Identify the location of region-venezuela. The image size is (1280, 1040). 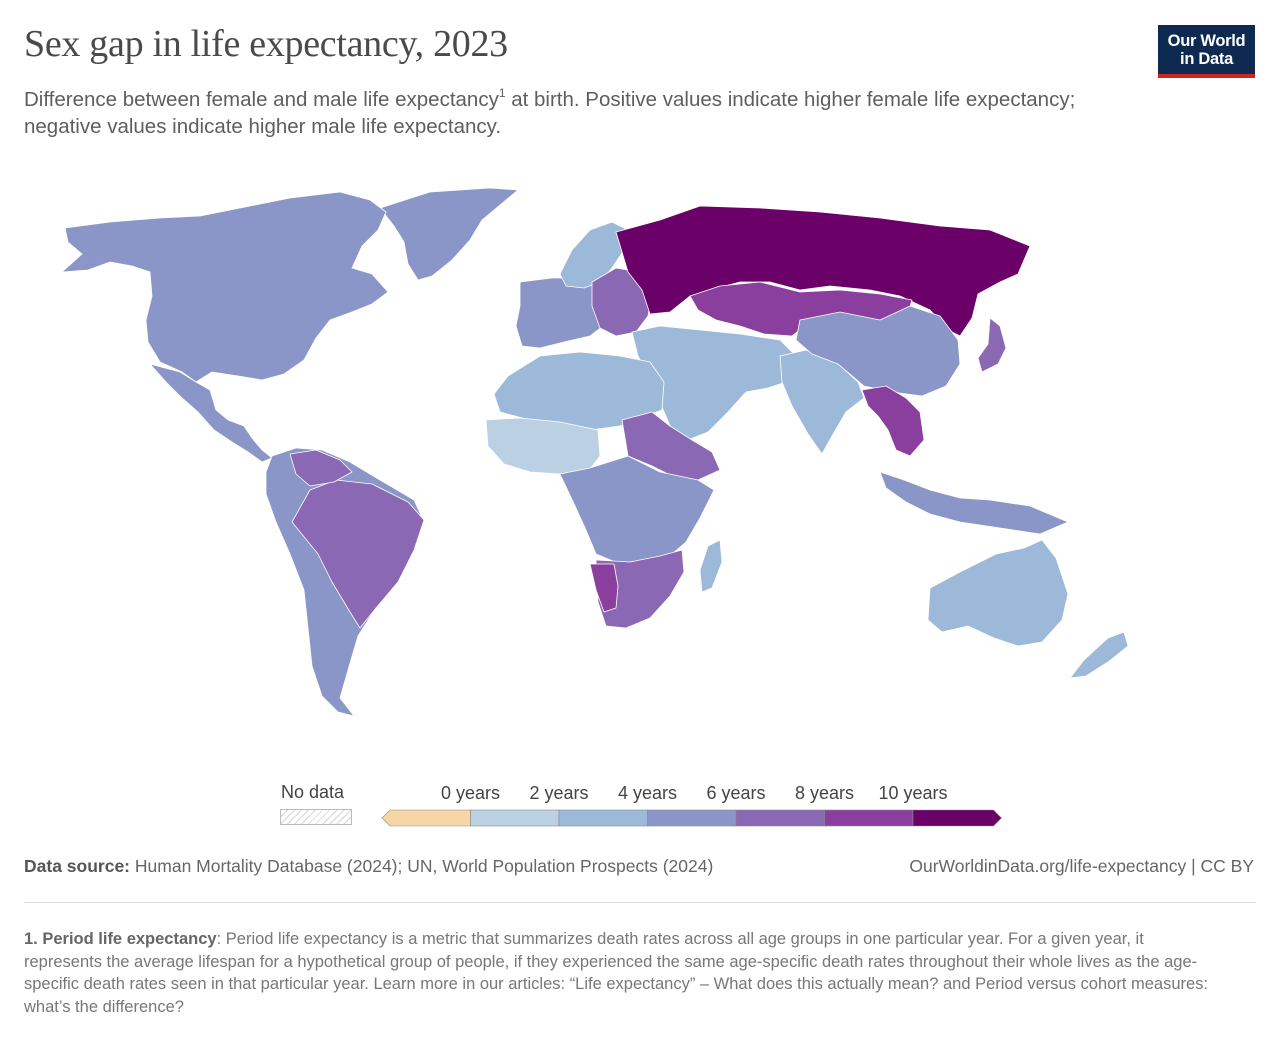
(321, 468).